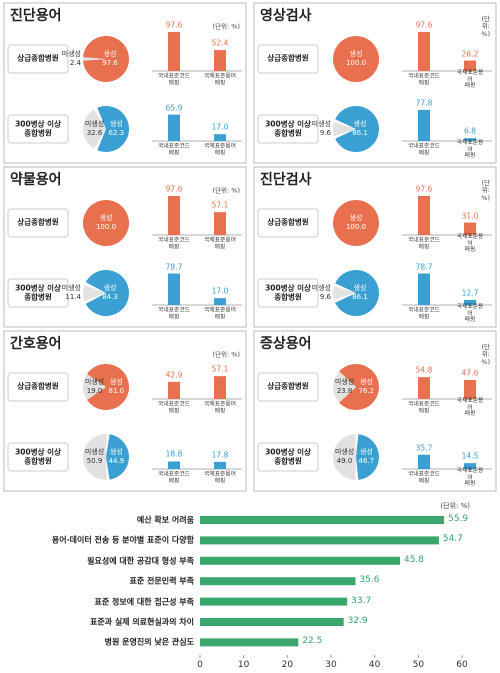 This screenshot has width=500, height=673. Describe the element at coordinates (110, 296) in the screenshot. I see `pie-value-label: 84.3` at that location.